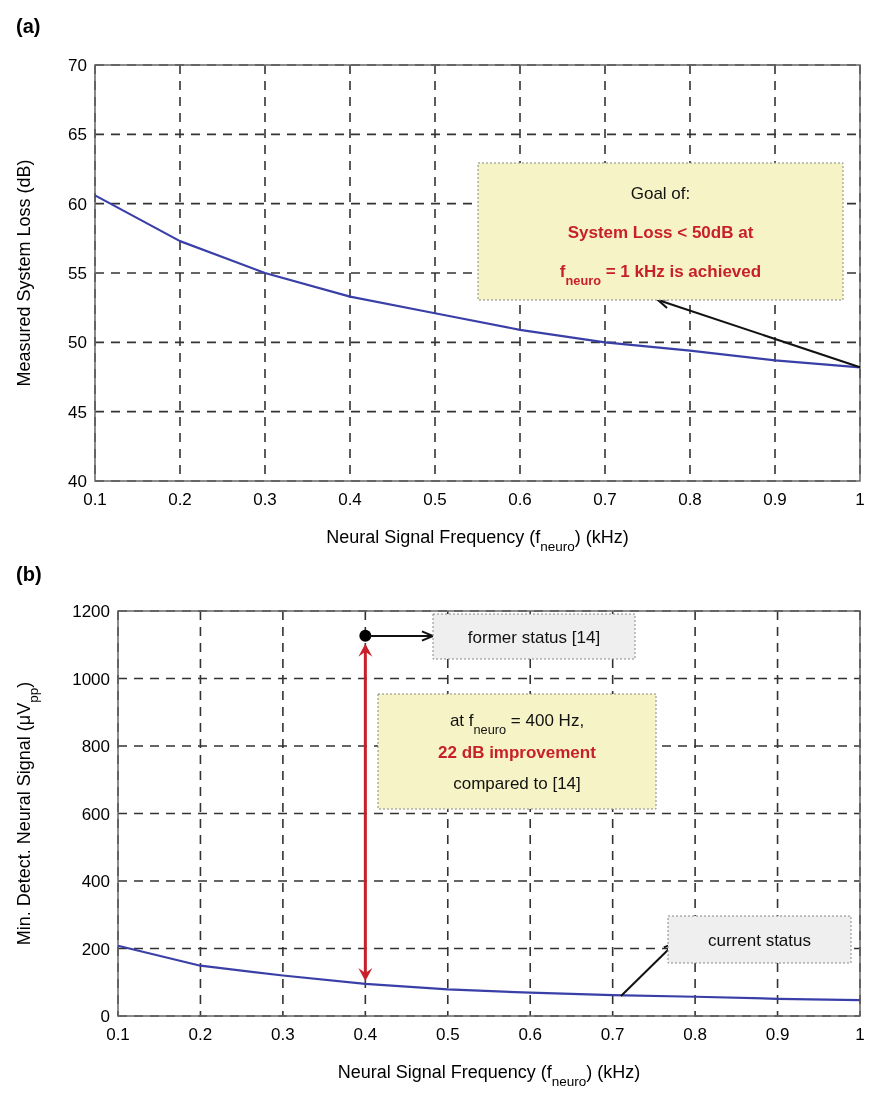 The image size is (873, 1094). Describe the element at coordinates (77, 273) in the screenshot. I see `y-tick-label: 55` at that location.